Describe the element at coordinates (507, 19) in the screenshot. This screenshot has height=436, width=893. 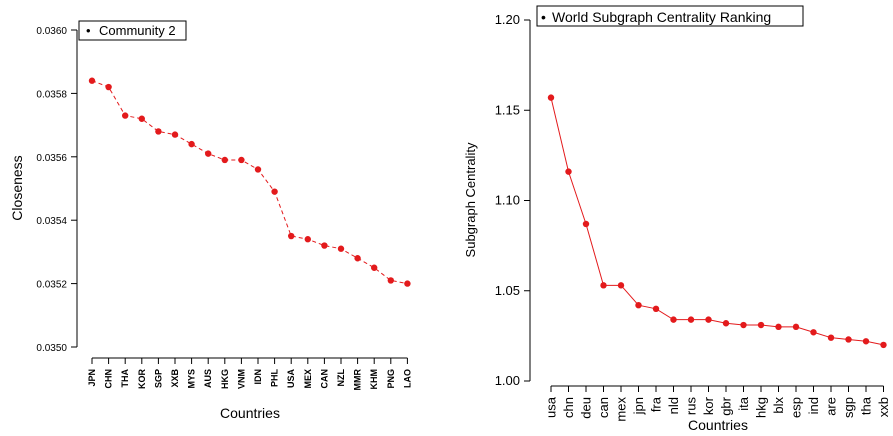
I see `y-tick-label: 1.20` at that location.